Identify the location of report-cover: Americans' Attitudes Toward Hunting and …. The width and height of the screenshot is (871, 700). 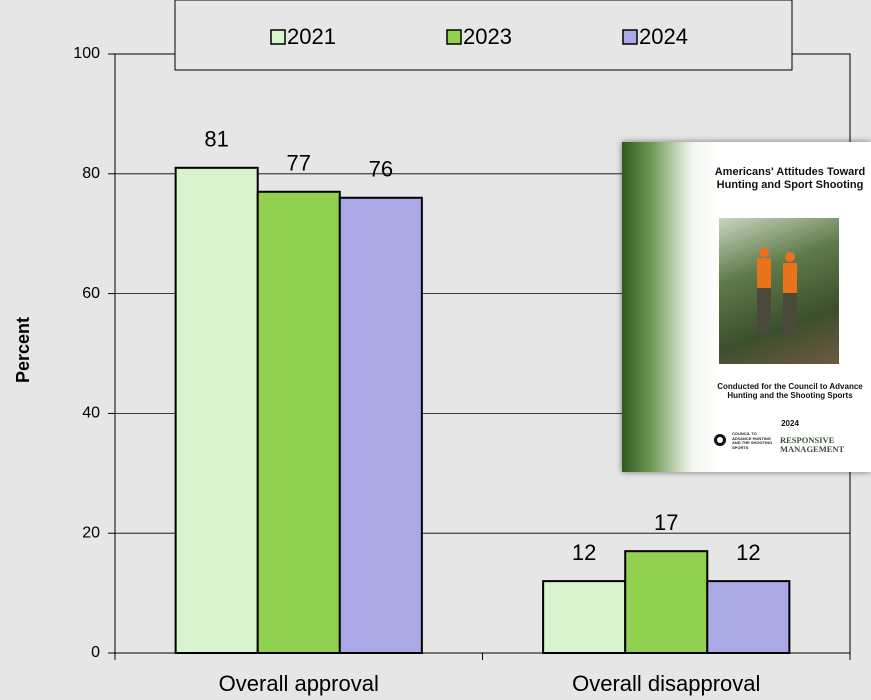
(746, 307).